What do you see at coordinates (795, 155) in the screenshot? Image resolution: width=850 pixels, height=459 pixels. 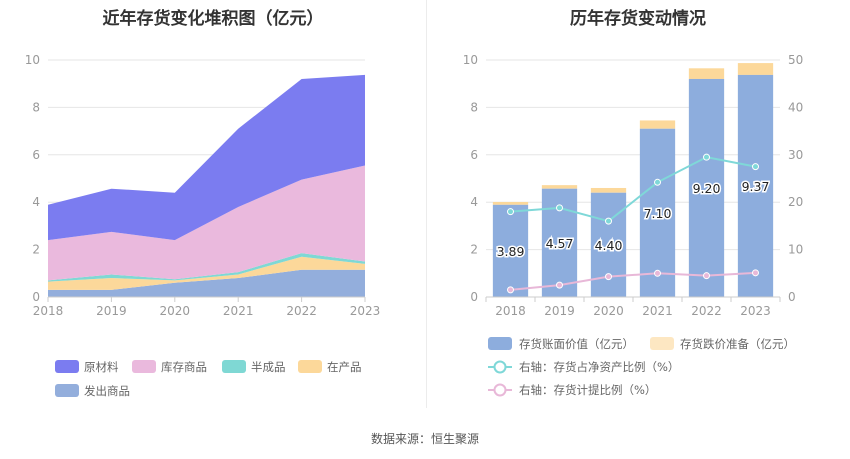 I see `right-y2-tick-label: 30` at bounding box center [795, 155].